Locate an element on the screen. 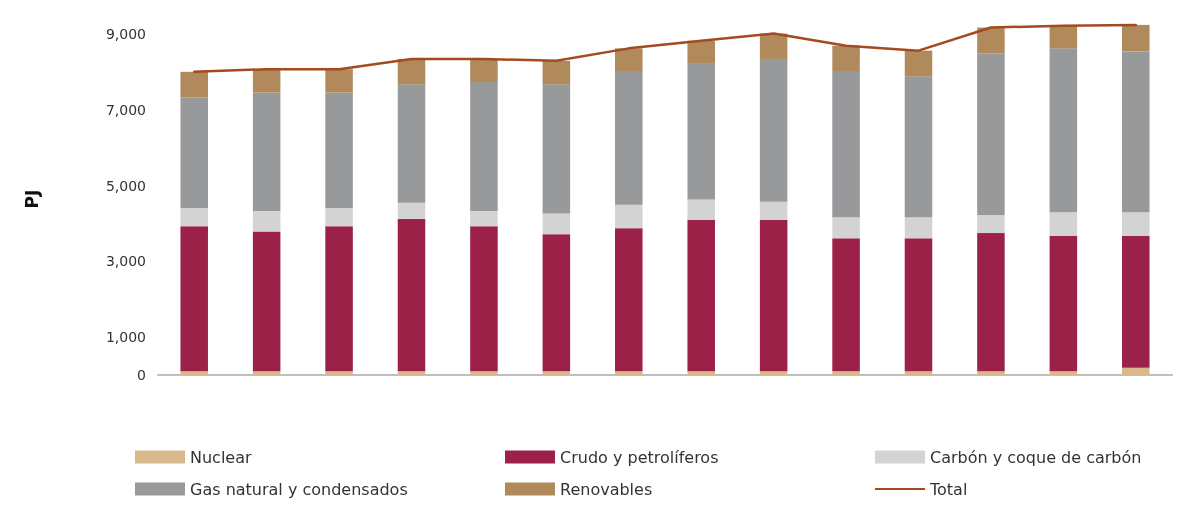  y-axis-title: PJ is located at coordinates (31, 199).